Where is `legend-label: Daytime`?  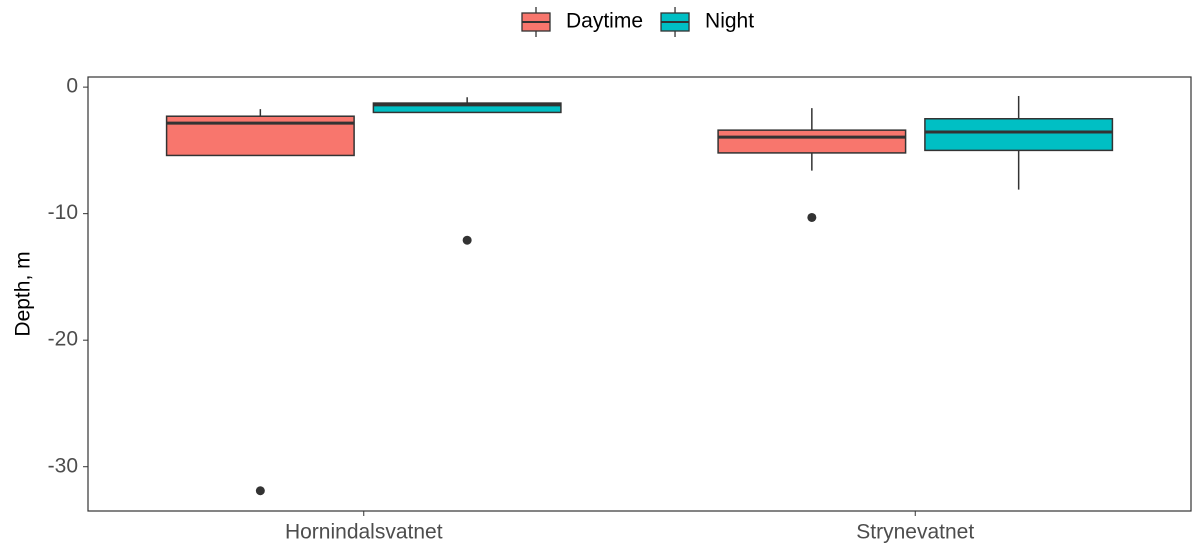
legend-label: Daytime is located at coordinates (604, 21).